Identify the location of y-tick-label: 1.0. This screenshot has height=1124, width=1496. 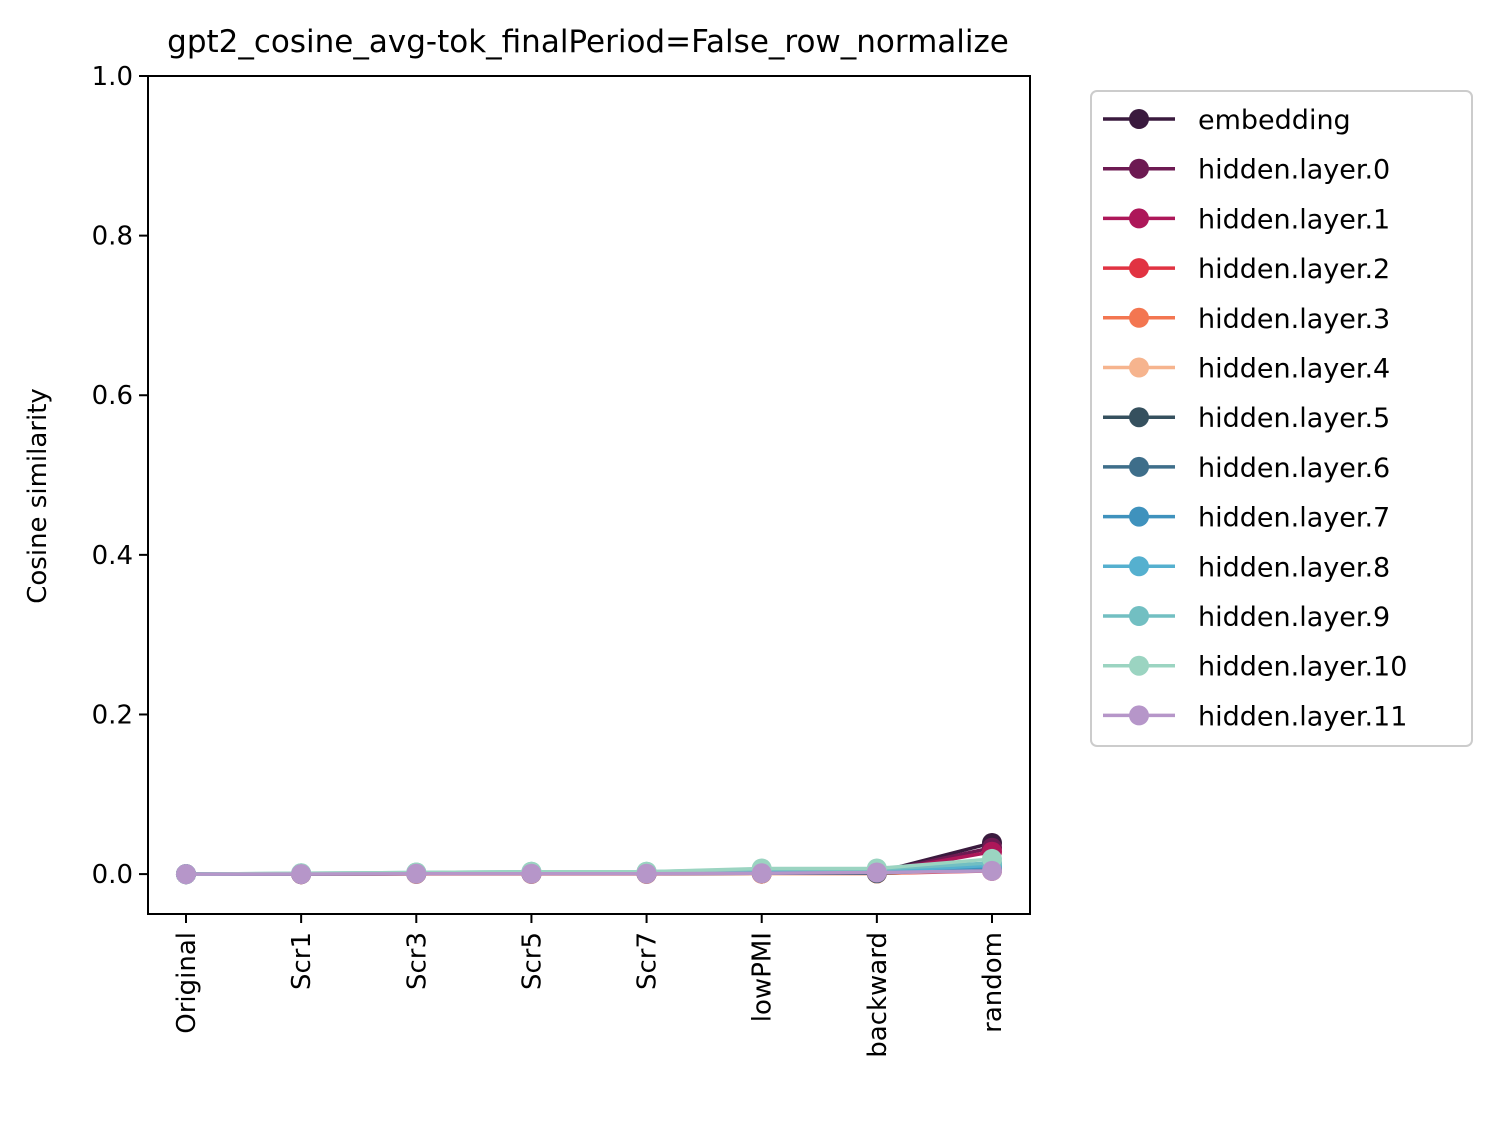
(112, 77).